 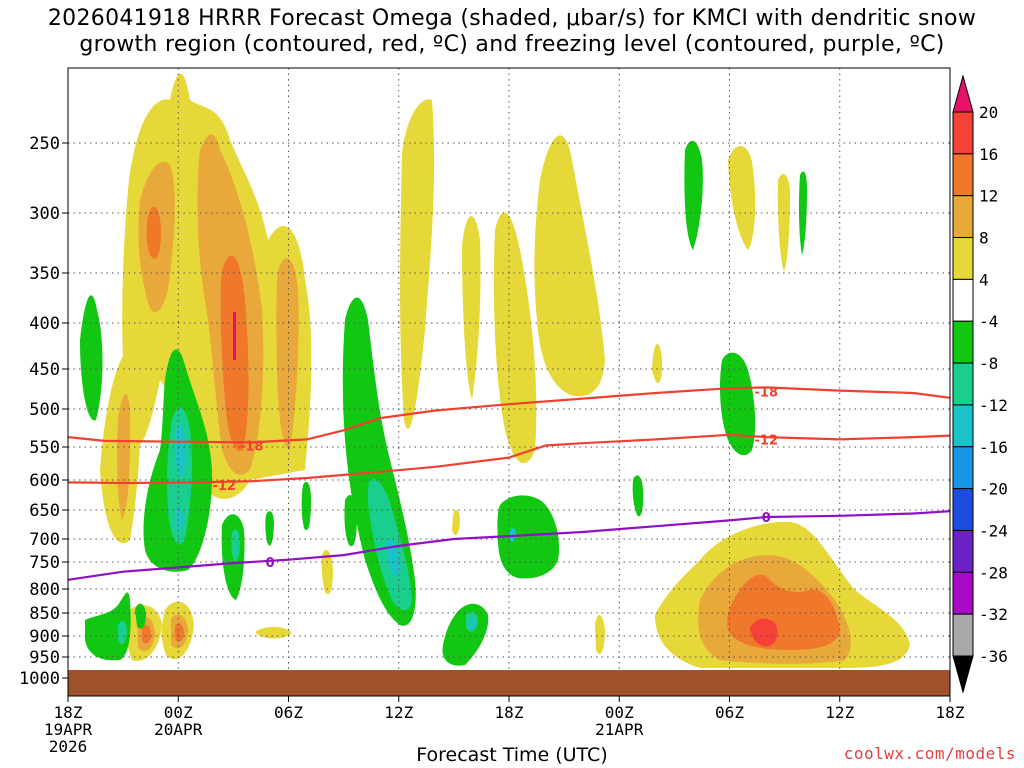 What do you see at coordinates (509, 683) in the screenshot?
I see `ground-surface-fill` at bounding box center [509, 683].